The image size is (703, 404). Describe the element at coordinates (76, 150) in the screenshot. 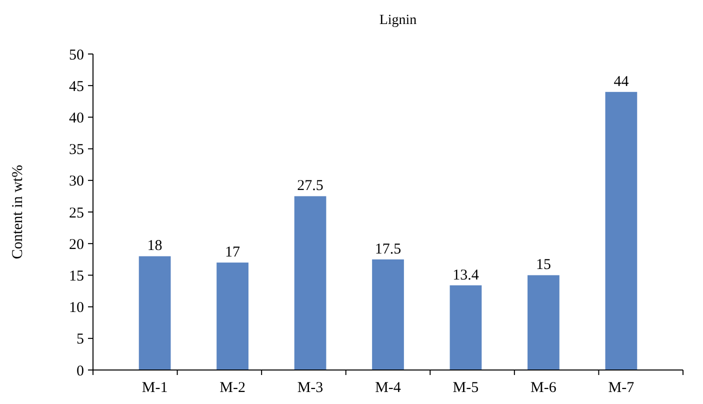

I see `y-tick-label: 35` at that location.